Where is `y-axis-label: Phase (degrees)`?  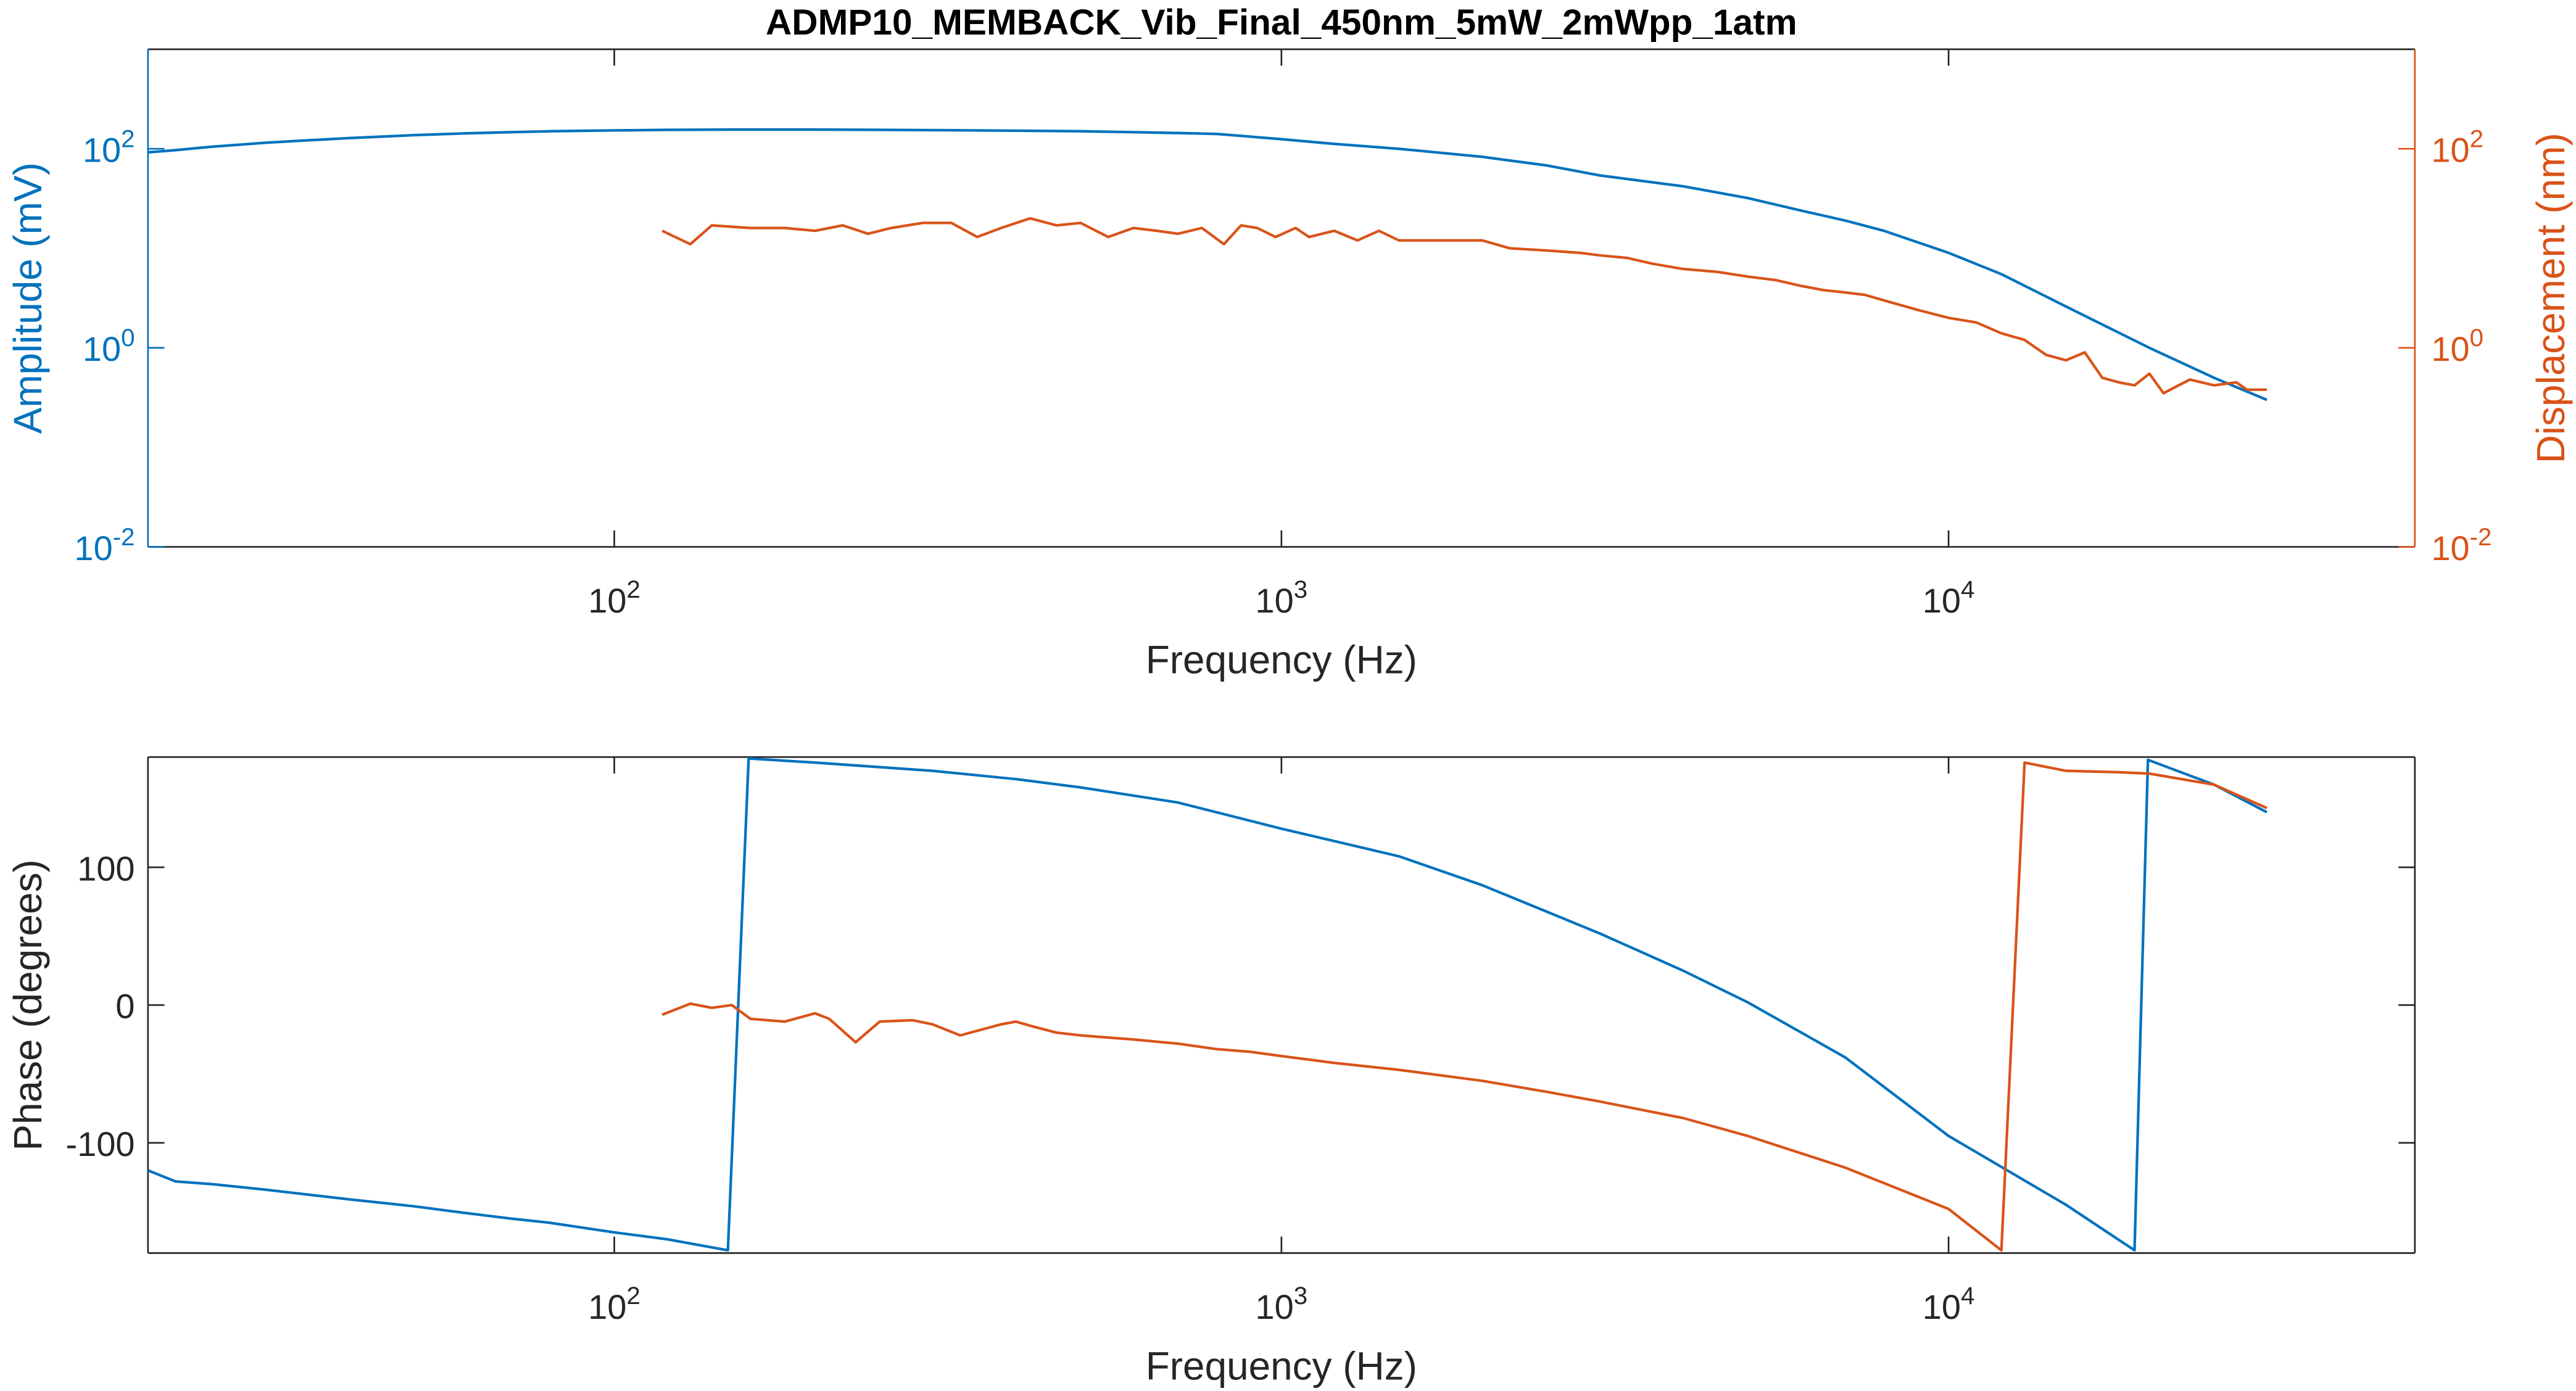 y-axis-label: Phase (degrees) is located at coordinates (28, 1004).